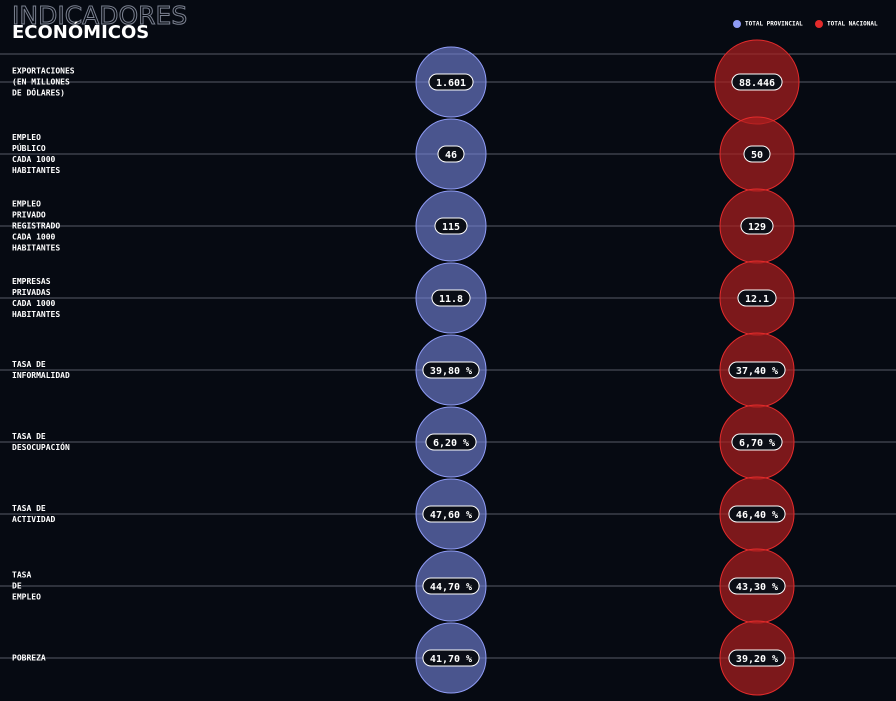  I want to click on outline-title: INDICADORES, so click(99, 15).